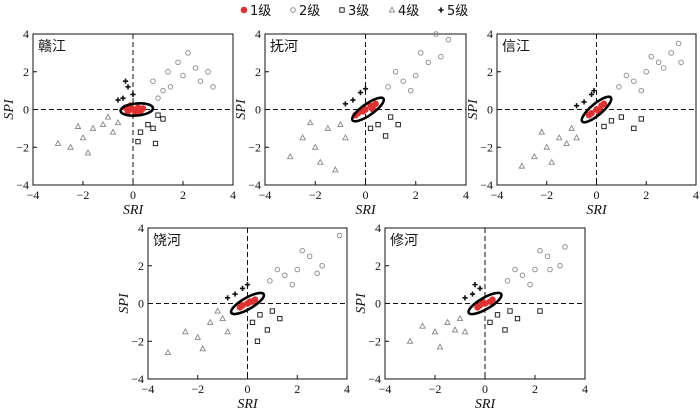 This screenshot has width=700, height=413. What do you see at coordinates (167, 241) in the screenshot?
I see `panel-title: 饶河` at bounding box center [167, 241].